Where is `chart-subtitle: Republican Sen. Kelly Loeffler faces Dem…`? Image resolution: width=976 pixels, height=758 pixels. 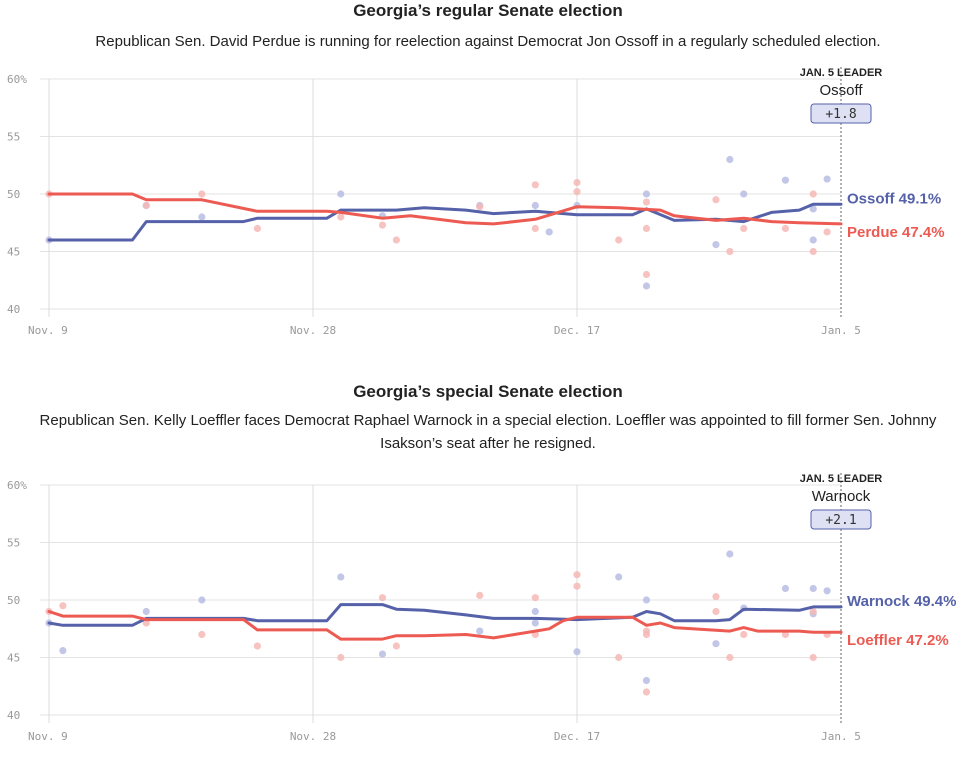
chart-subtitle: Republican Sen. Kelly Loeffler faces Dem… is located at coordinates (488, 432).